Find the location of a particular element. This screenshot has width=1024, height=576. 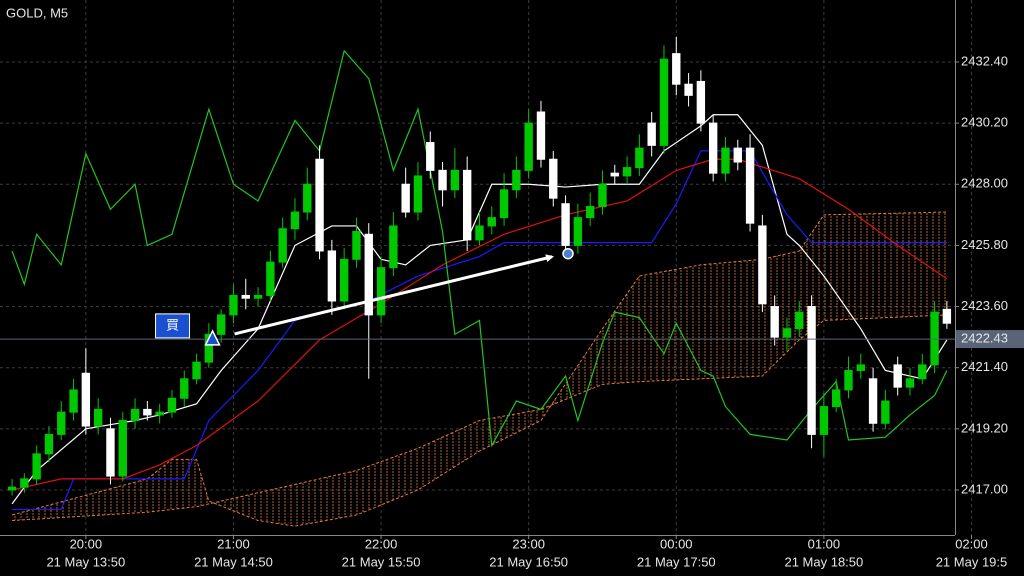

trade-arrow is located at coordinates (394, 295).